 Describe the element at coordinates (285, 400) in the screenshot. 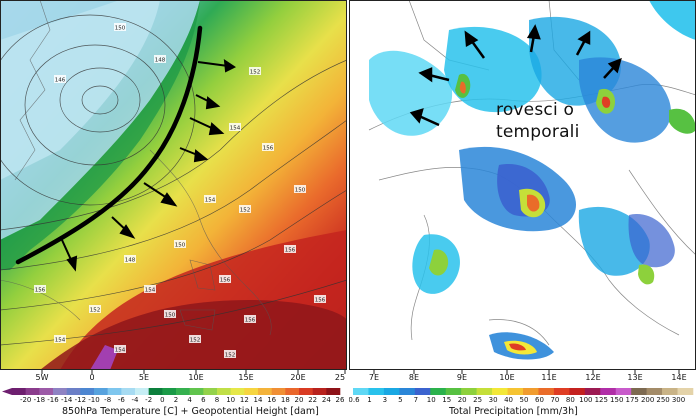

I see `temperature-colorbar-label: 18` at that location.